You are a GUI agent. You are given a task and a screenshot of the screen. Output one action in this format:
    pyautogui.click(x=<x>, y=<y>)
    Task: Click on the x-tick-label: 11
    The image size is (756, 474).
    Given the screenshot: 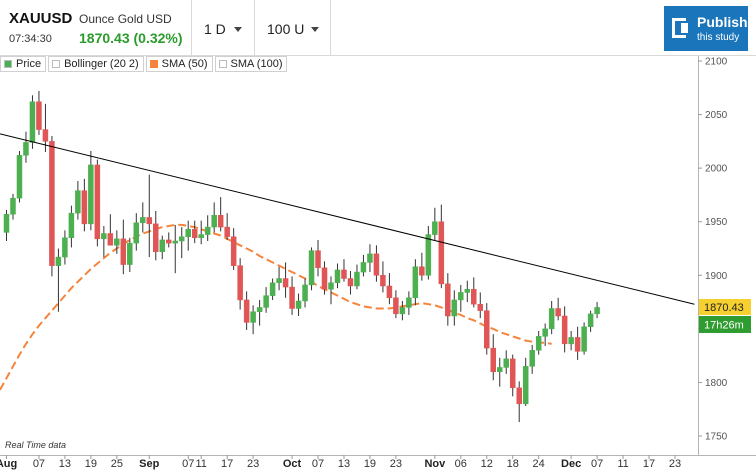 What is the action you would take?
    pyautogui.click(x=200, y=464)
    